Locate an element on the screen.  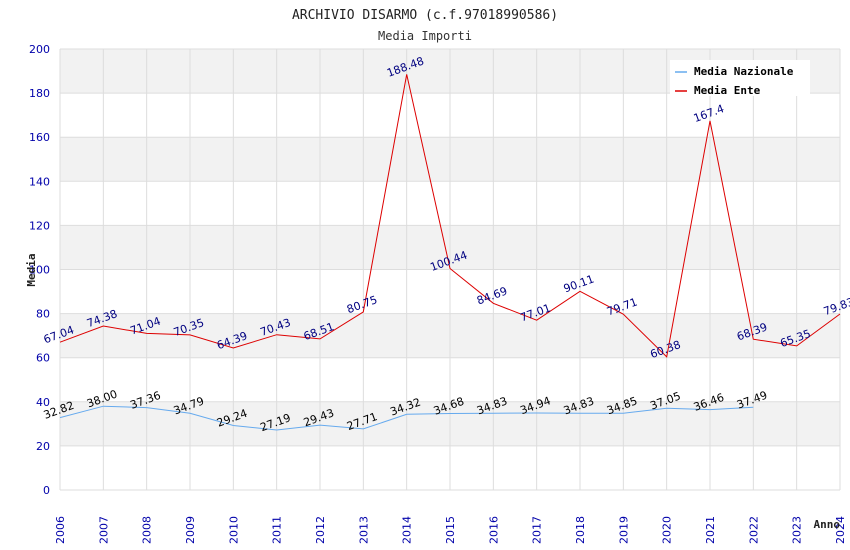
y-axis-label: Media is located at coordinates (31, 269).